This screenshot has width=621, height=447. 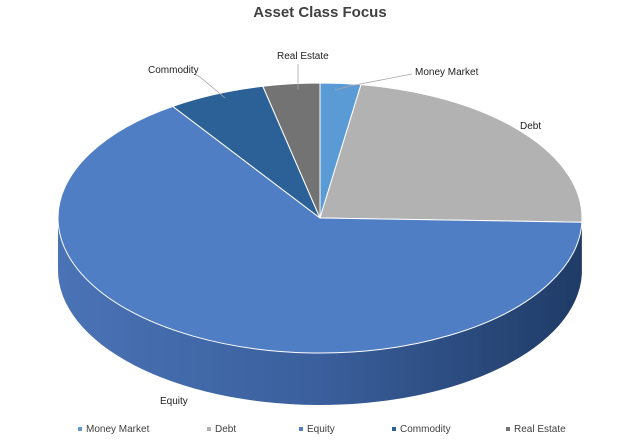 What do you see at coordinates (209, 86) in the screenshot?
I see `leader-line-commodity` at bounding box center [209, 86].